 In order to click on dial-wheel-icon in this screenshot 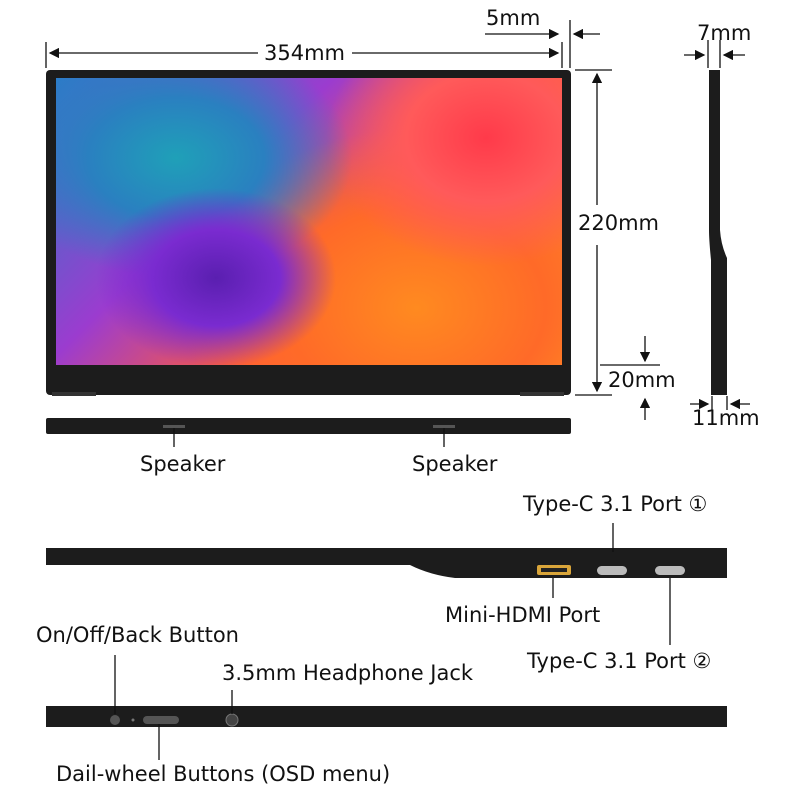, I will do `click(161, 720)`.